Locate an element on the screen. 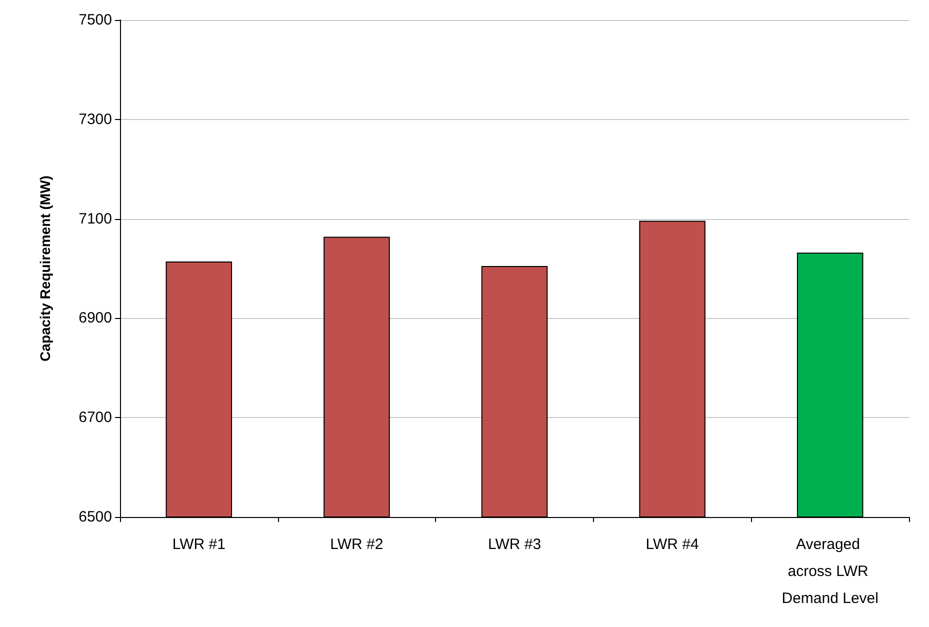 This screenshot has height=627, width=929. y-tick-label: 6500 is located at coordinates (95, 517).